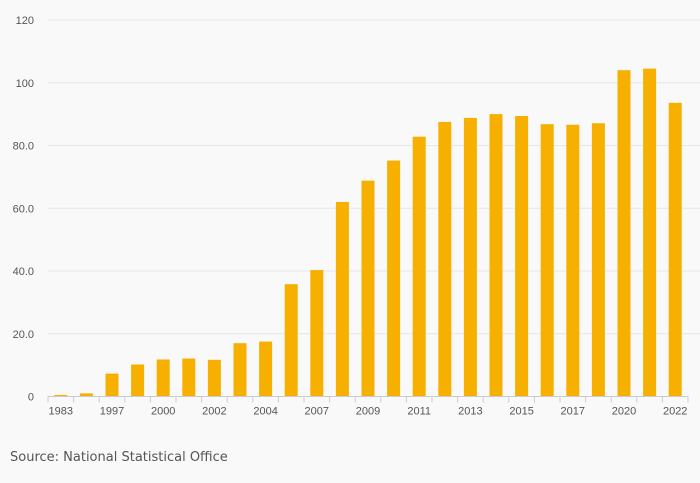  Describe the element at coordinates (419, 266) in the screenshot. I see `bar-2011` at that location.